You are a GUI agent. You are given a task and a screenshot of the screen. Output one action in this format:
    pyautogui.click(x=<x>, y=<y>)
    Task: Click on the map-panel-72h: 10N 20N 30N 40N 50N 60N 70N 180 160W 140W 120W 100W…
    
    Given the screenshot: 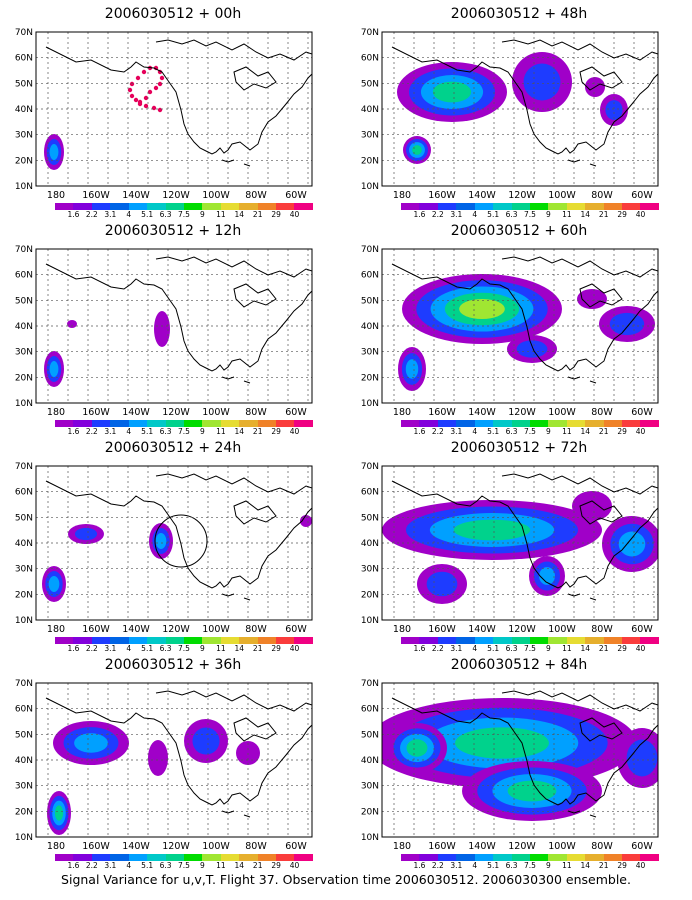 What is the action you would take?
    pyautogui.click(x=519, y=544)
    